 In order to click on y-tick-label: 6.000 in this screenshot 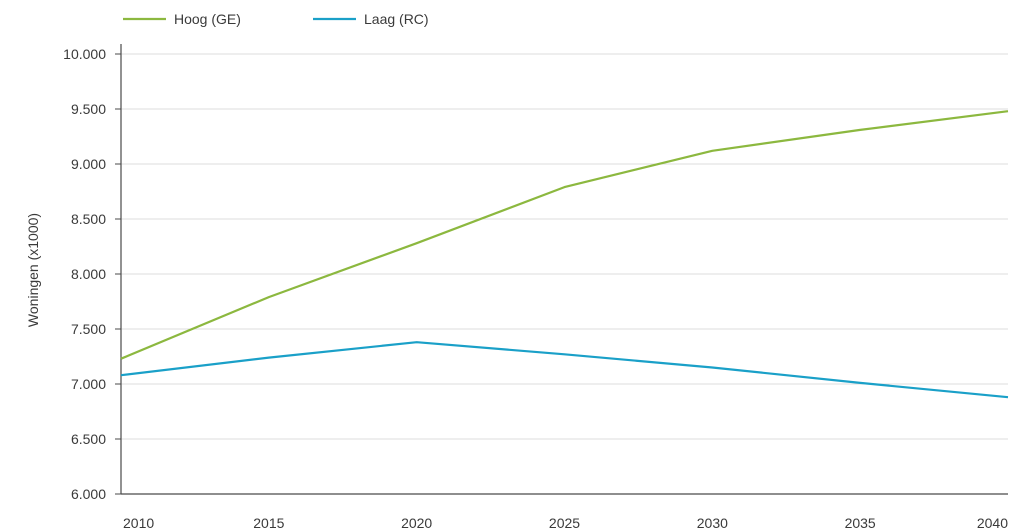, I will do `click(88, 494)`.